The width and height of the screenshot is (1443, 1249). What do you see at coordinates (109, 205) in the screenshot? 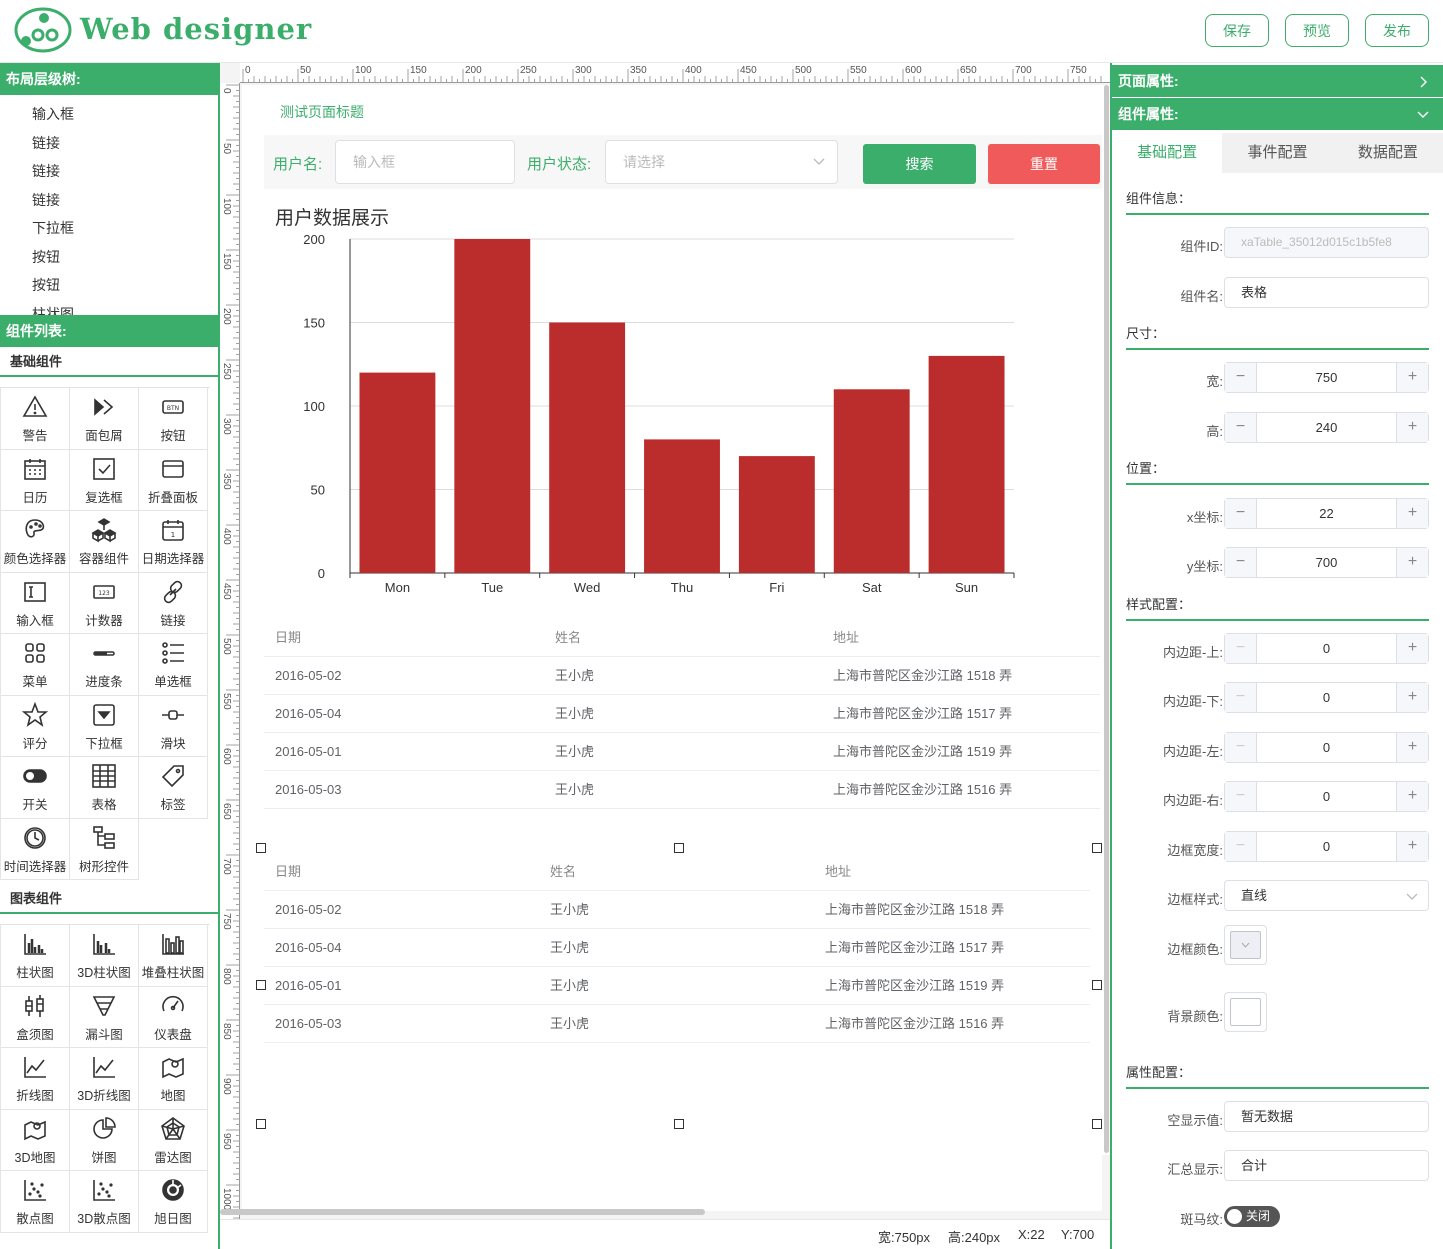
I see `layout-tree: 输入框 链接 链接 链接 下拉框 按钮 按钮 柱状图` at bounding box center [109, 205].